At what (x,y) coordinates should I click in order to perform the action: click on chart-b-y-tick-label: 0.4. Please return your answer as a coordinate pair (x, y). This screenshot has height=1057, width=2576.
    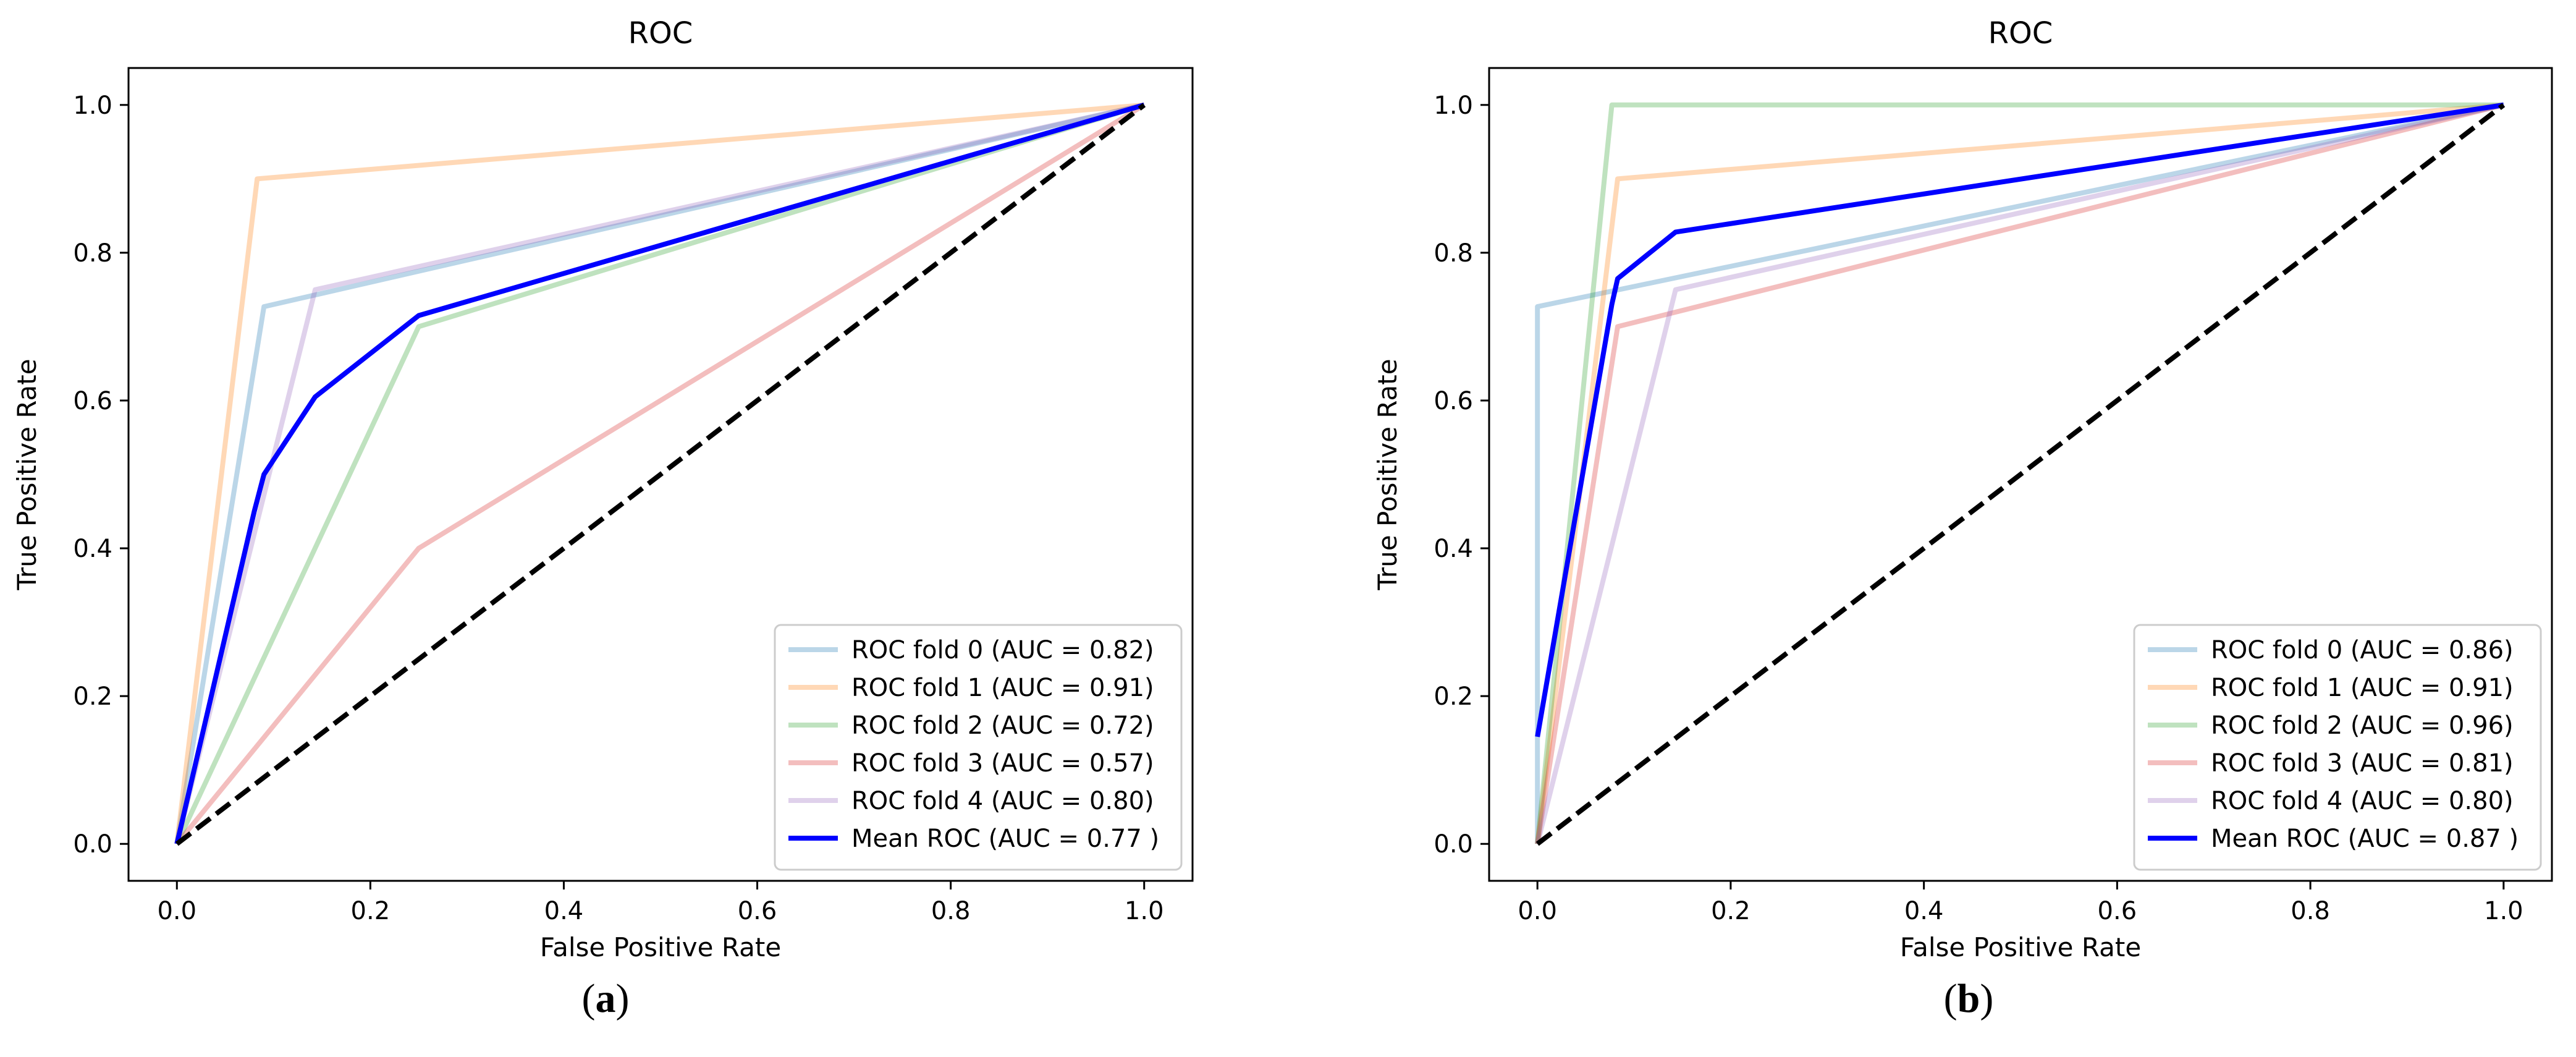
    Looking at the image, I should click on (1453, 549).